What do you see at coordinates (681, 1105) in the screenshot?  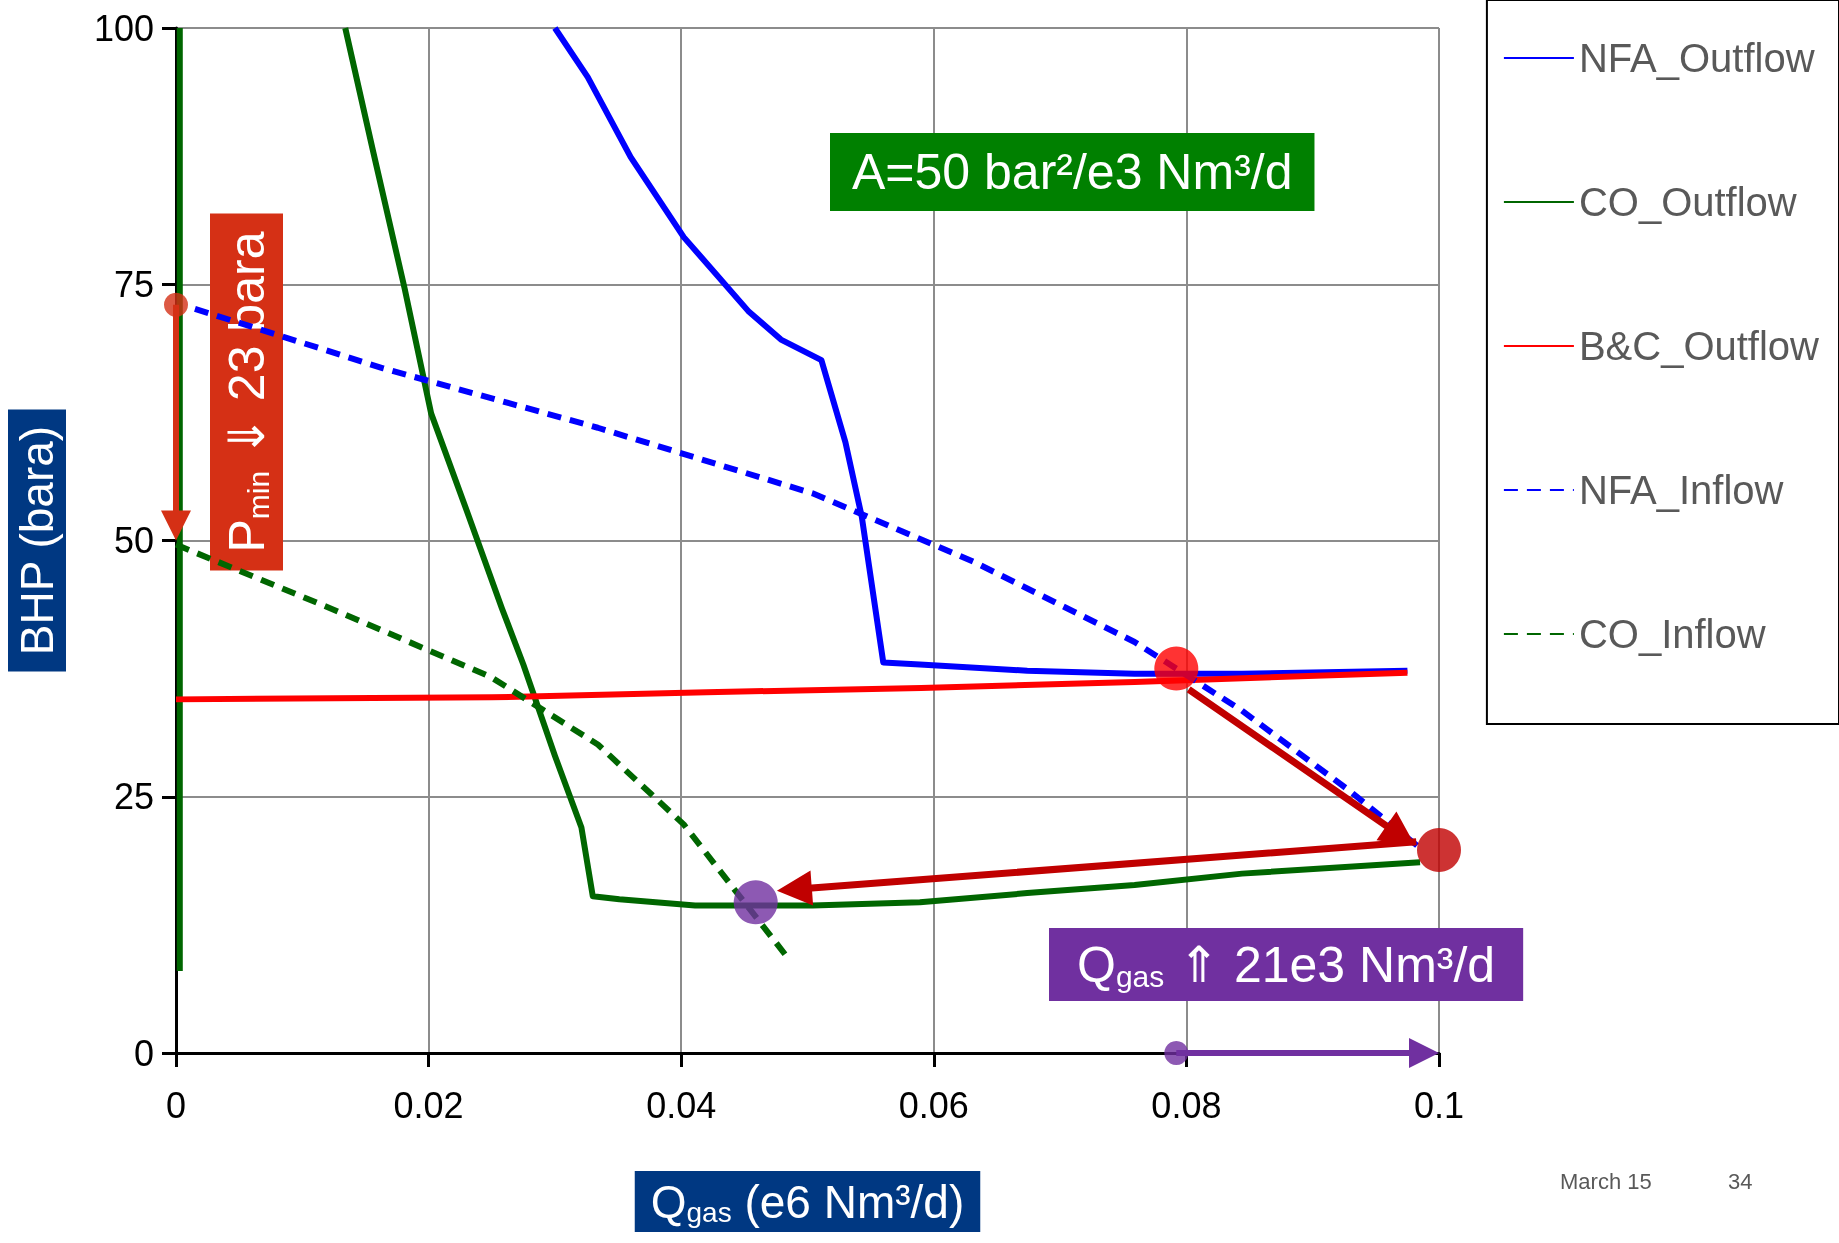 I see `x-tick-label: 0.04` at bounding box center [681, 1105].